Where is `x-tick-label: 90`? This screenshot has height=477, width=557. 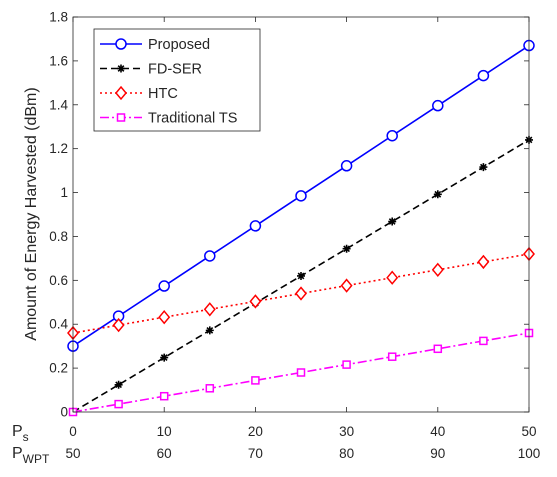
x-tick-label: 90 is located at coordinates (437, 453).